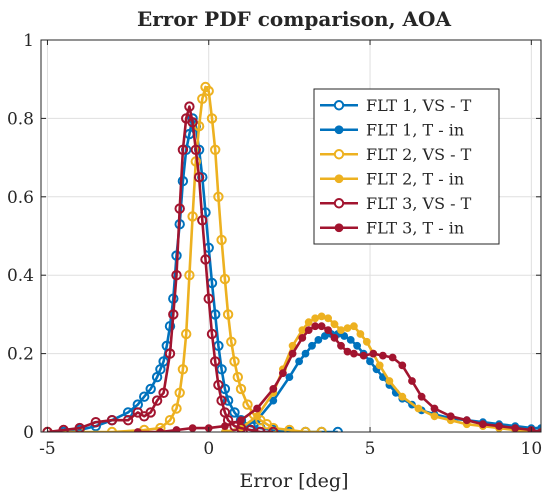 The width and height of the screenshot is (548, 494). I want to click on y-tick-label: 0.2, so click(20, 355).